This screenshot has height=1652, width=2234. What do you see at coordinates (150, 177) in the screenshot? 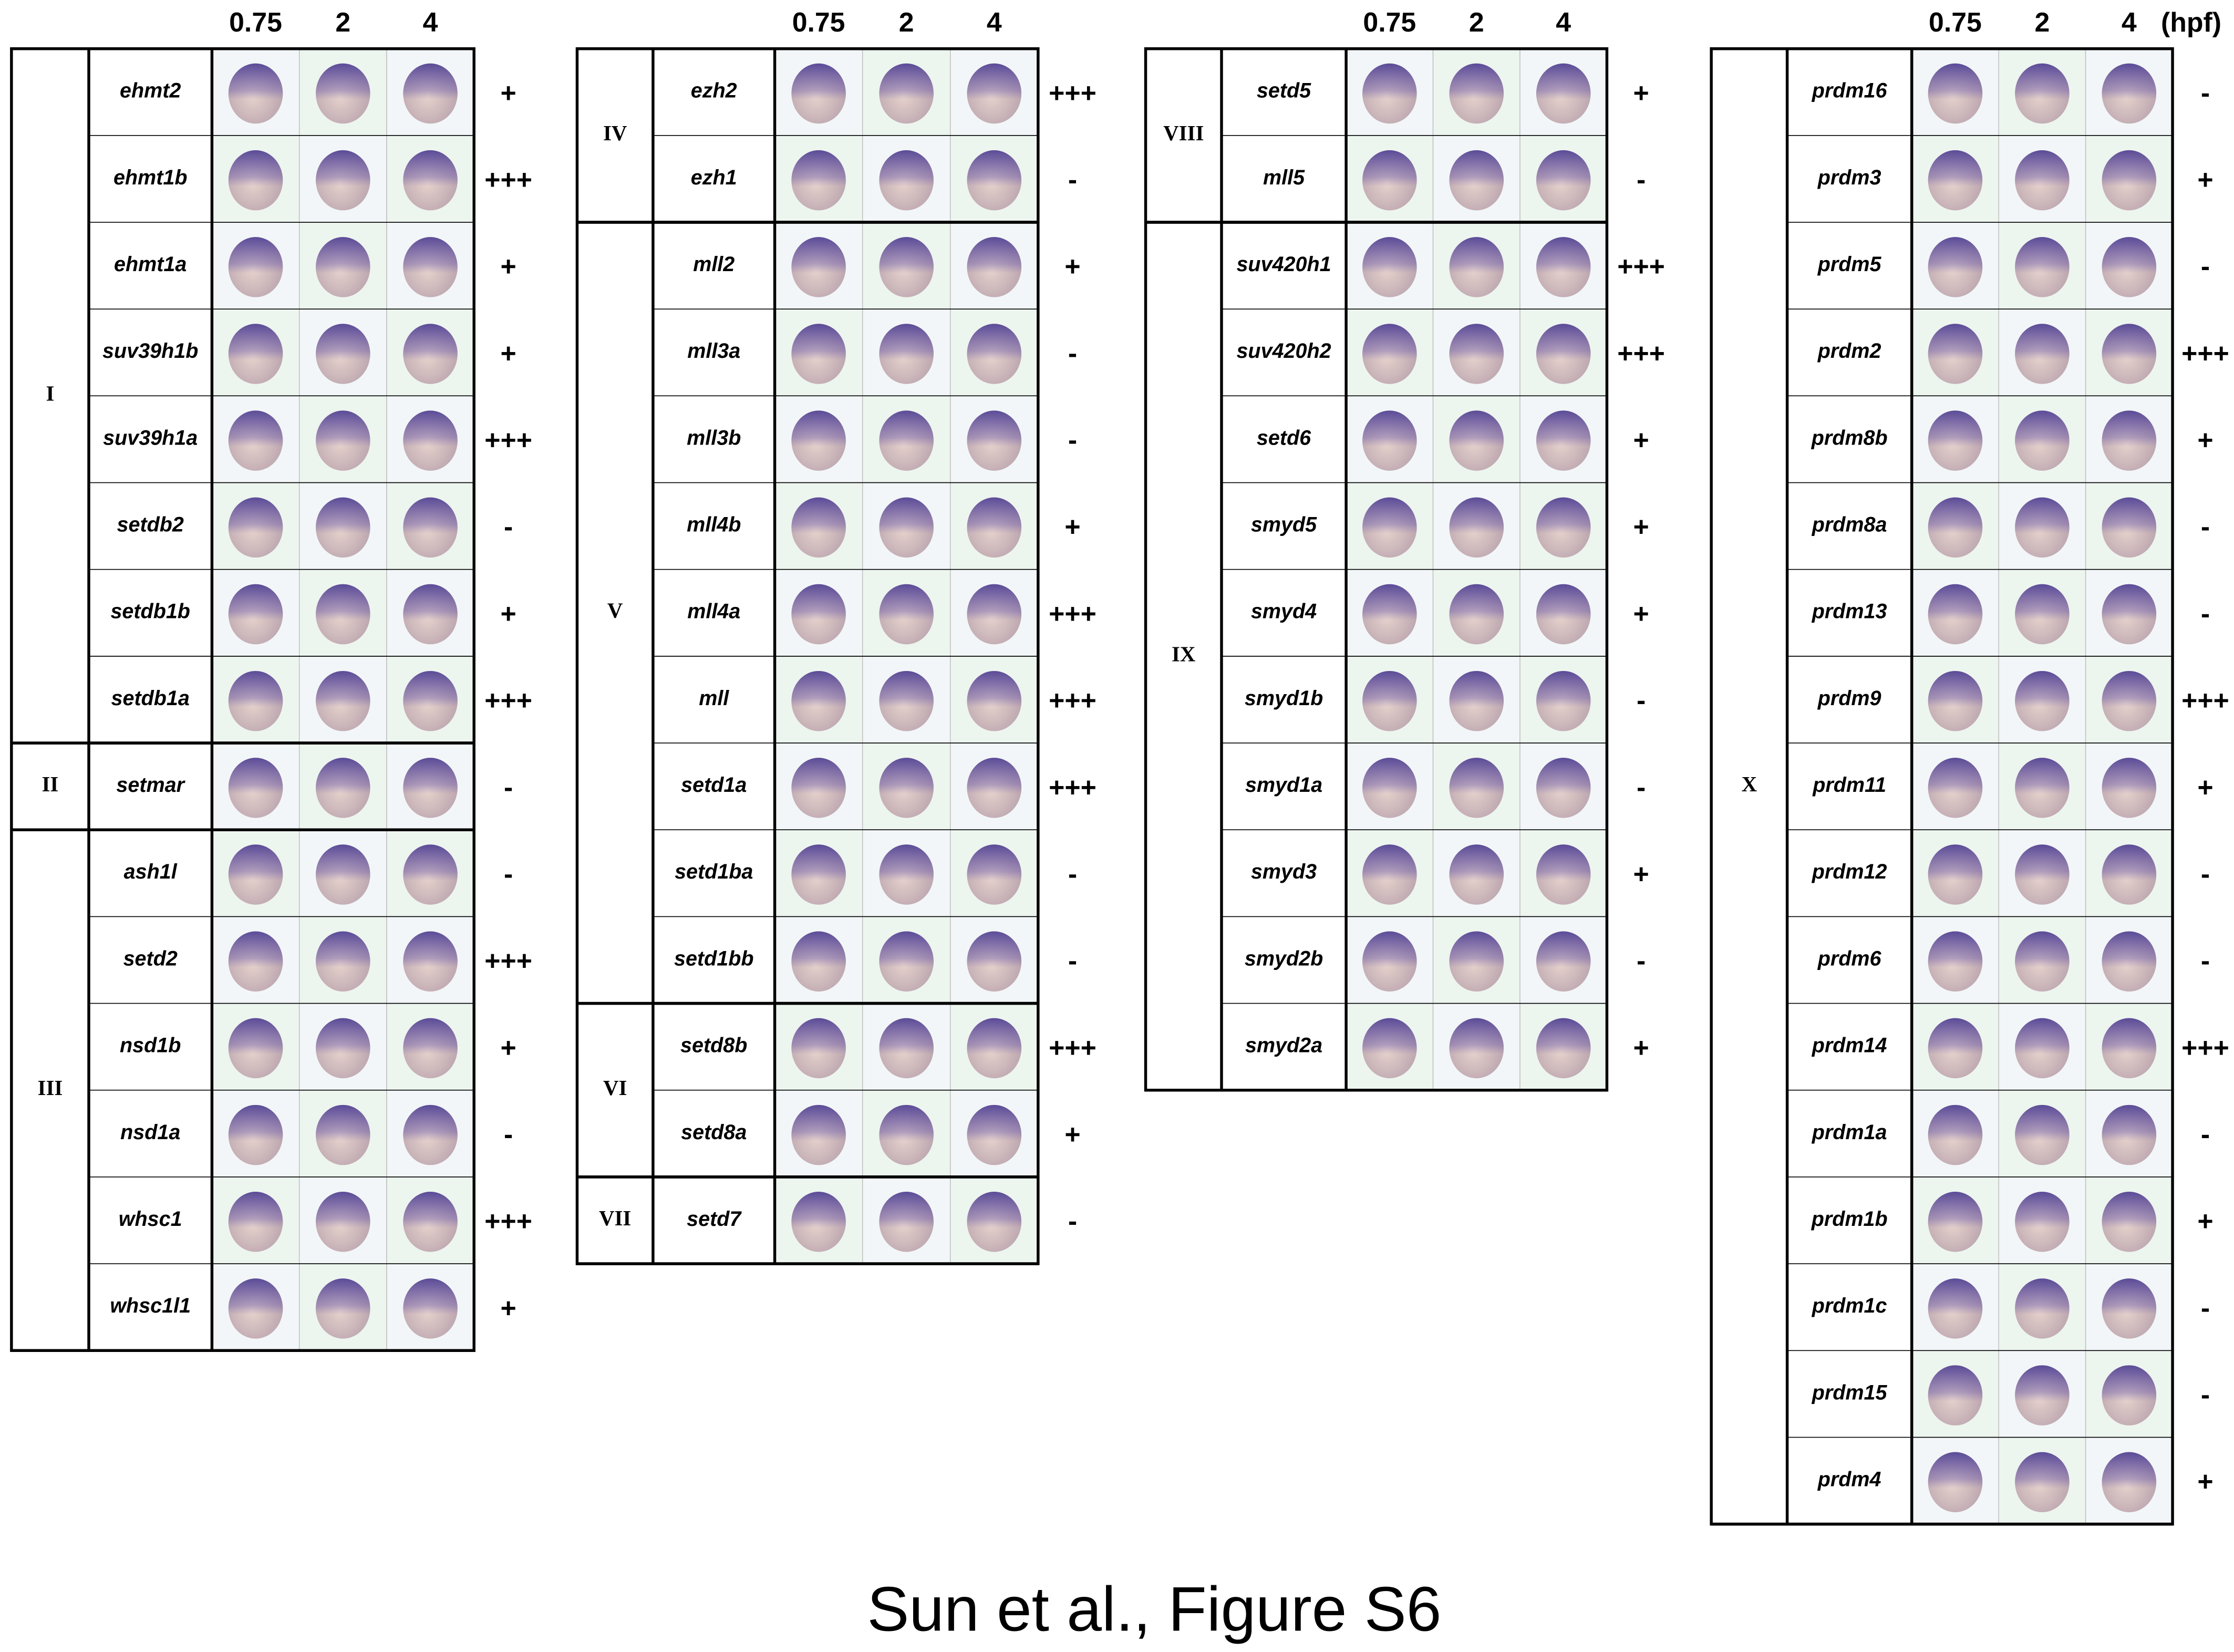
I see `gene-name: ehmt1b` at bounding box center [150, 177].